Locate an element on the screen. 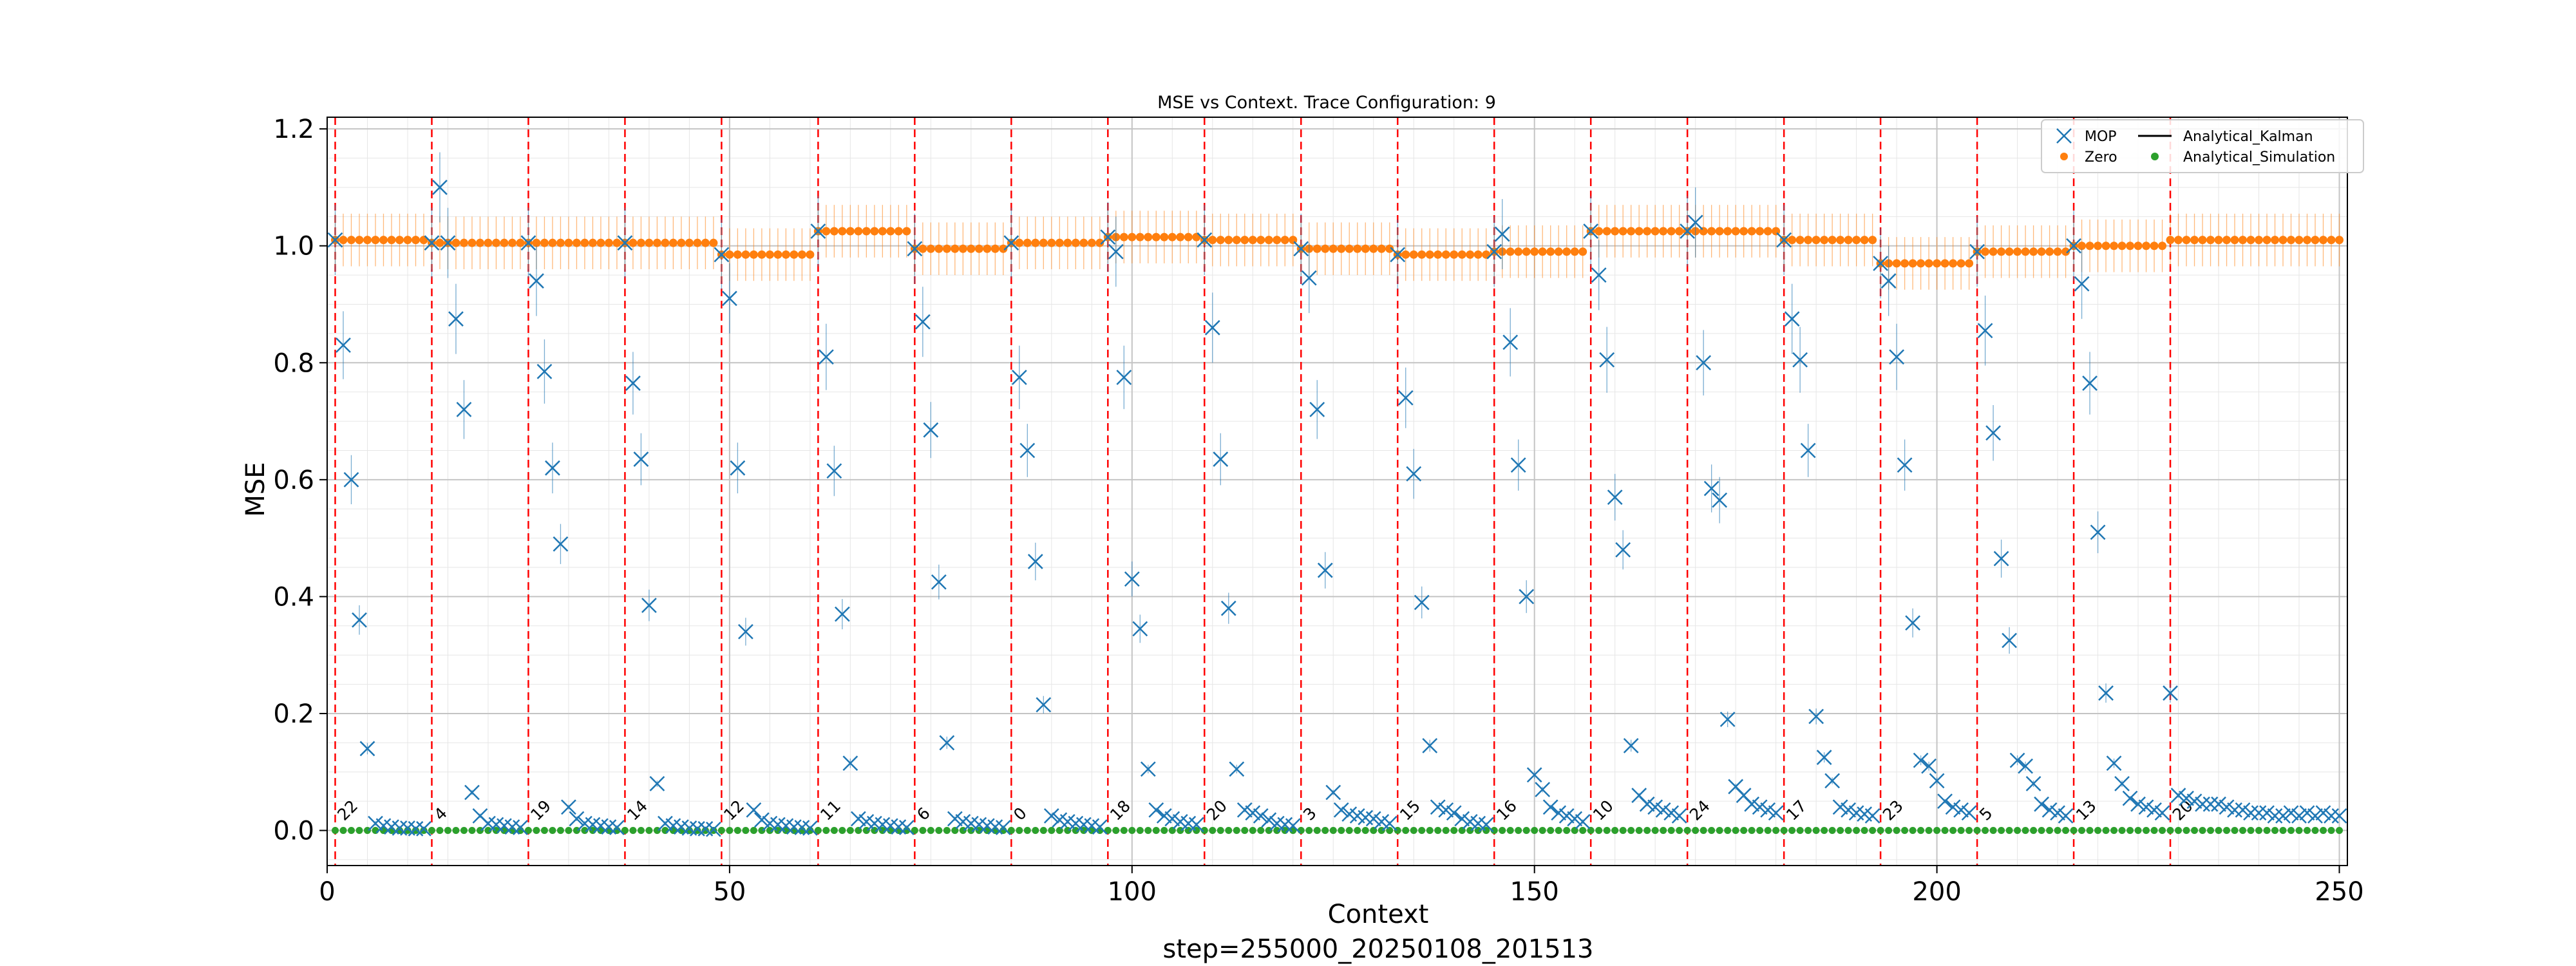 This screenshot has height=966, width=2576. legend-zero-label: Zero is located at coordinates (2101, 157).